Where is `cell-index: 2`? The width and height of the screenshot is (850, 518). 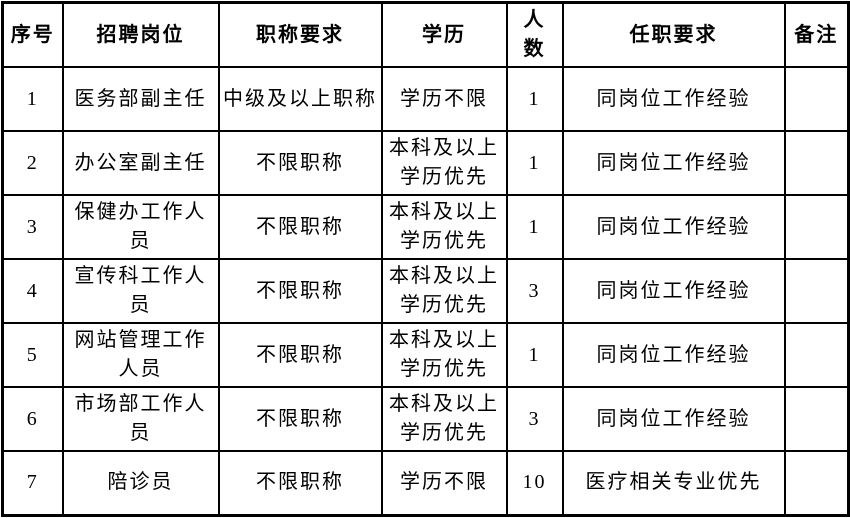 cell-index: 2 is located at coordinates (32, 163).